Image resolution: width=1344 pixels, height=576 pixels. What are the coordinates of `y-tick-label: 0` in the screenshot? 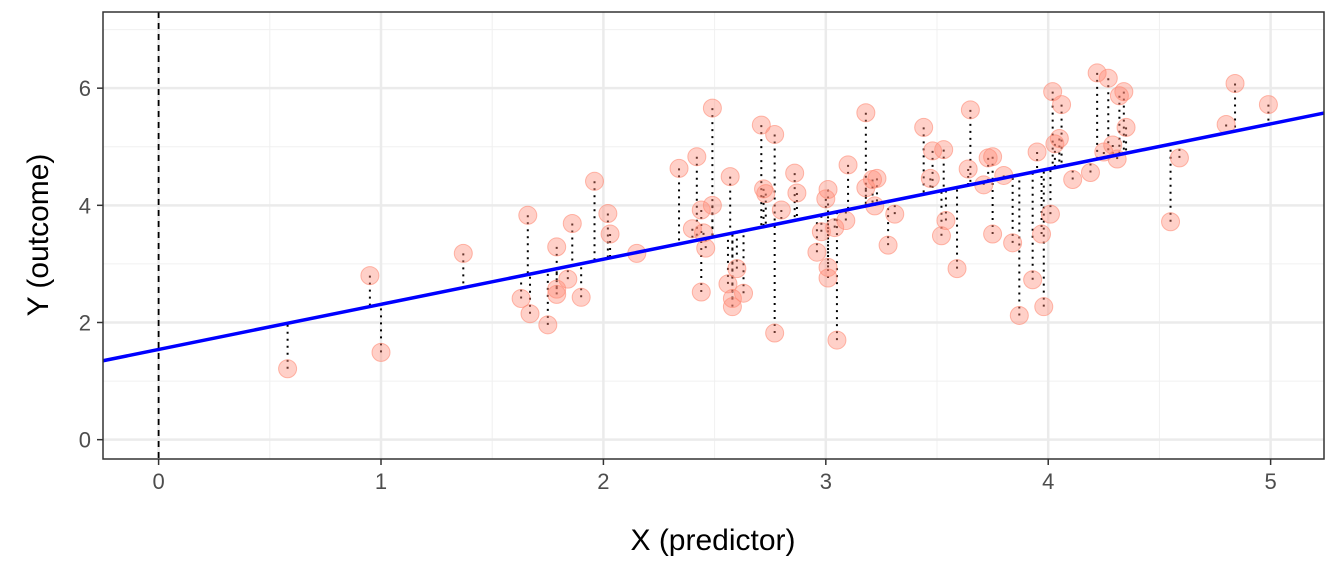 It's located at (85, 440).